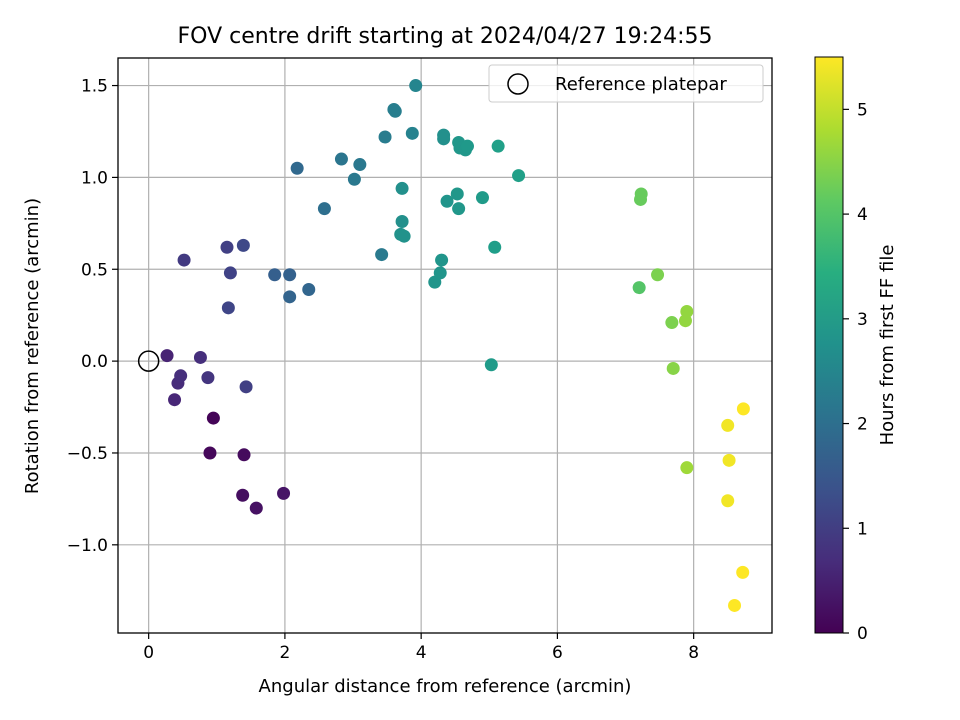  What do you see at coordinates (862, 215) in the screenshot?
I see `colorbar-tick-label: 4` at bounding box center [862, 215].